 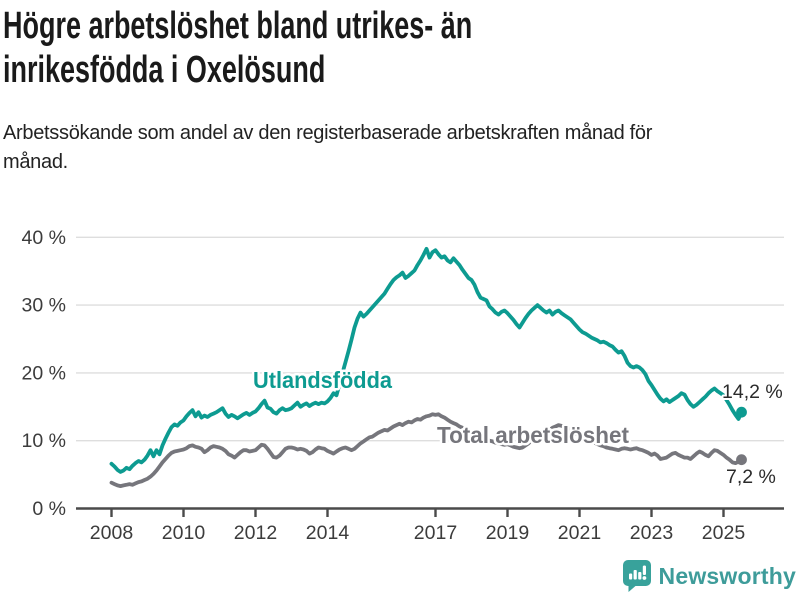 What do you see at coordinates (184, 533) in the screenshot?
I see `x-tick-label-2010: 2010` at bounding box center [184, 533].